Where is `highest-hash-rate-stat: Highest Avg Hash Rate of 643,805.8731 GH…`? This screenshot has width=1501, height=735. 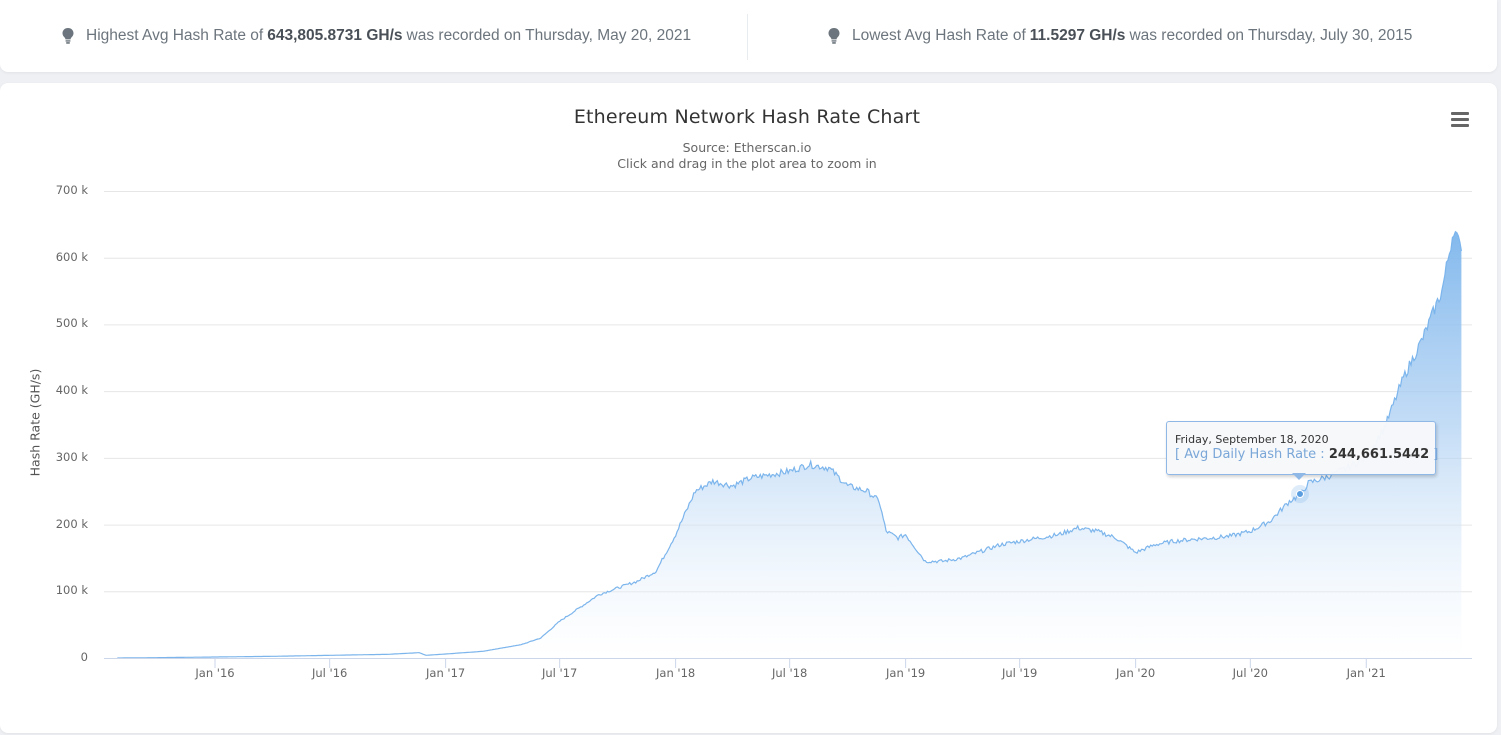
highest-hash-rate-stat: Highest Avg Hash Rate of 643,805.8731 GH… is located at coordinates (376, 36).